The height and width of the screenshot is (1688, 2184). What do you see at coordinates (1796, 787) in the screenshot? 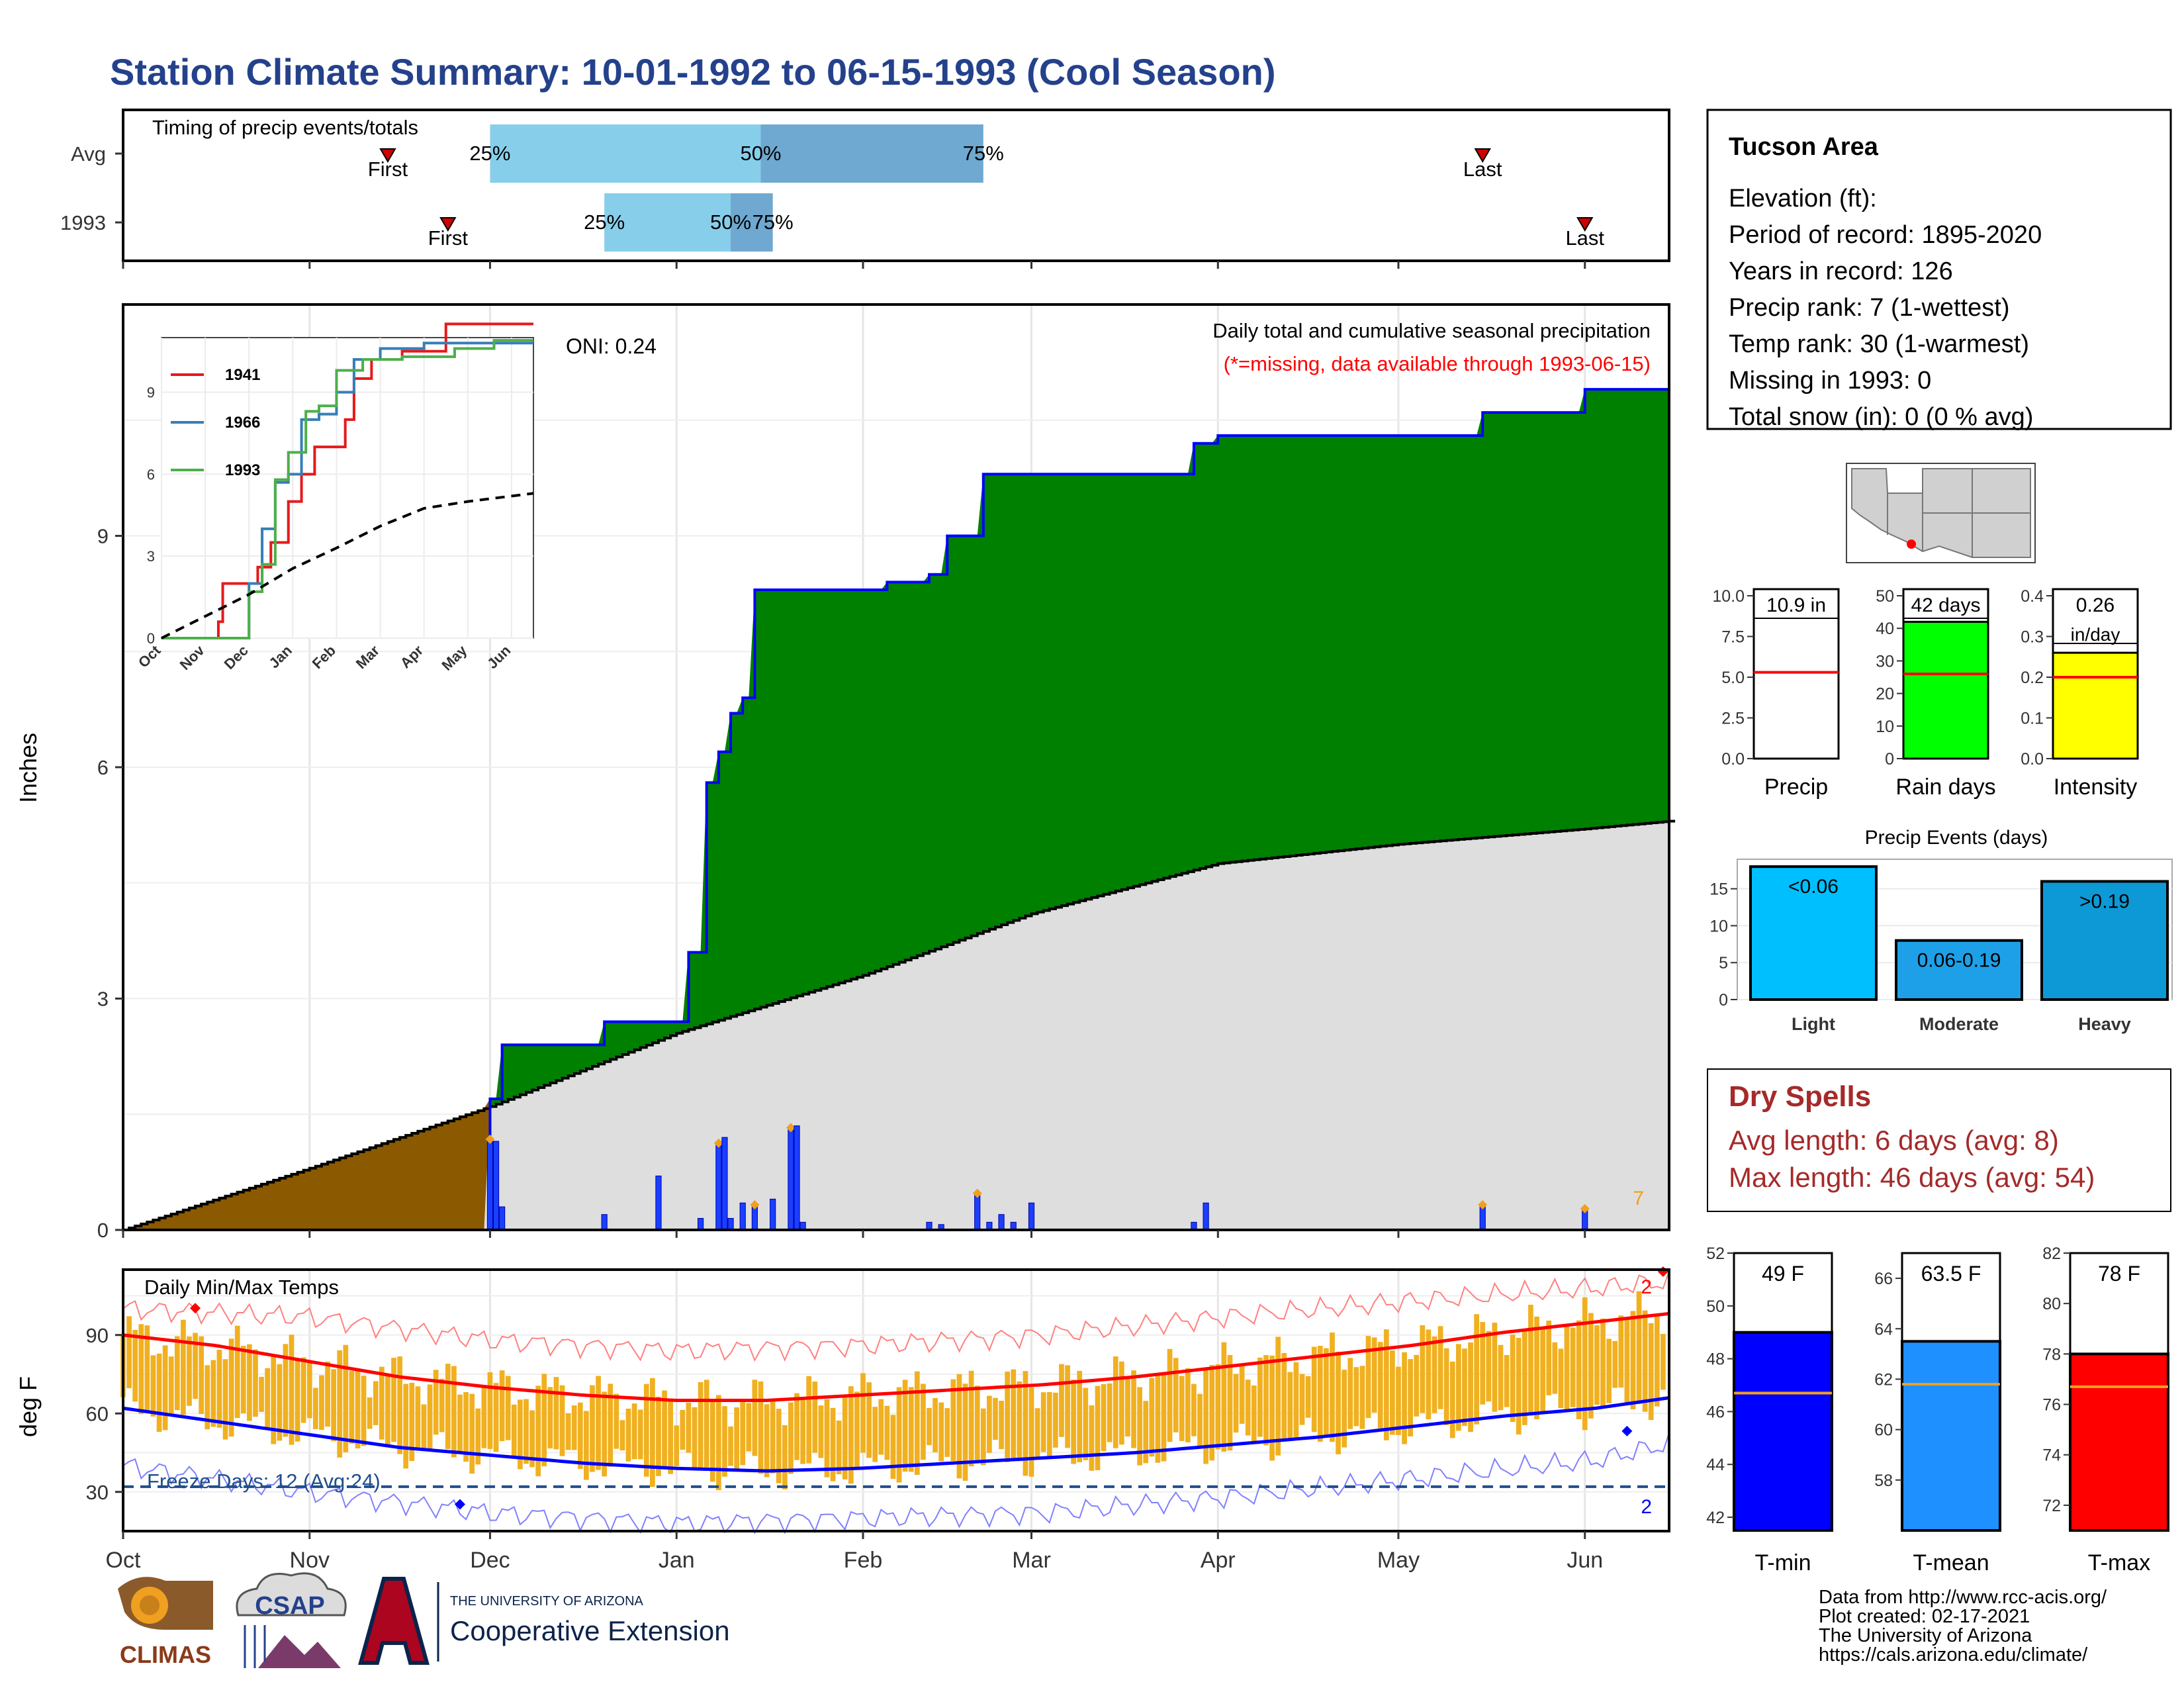
I see `mini-bar-category-label: Precip` at bounding box center [1796, 787].